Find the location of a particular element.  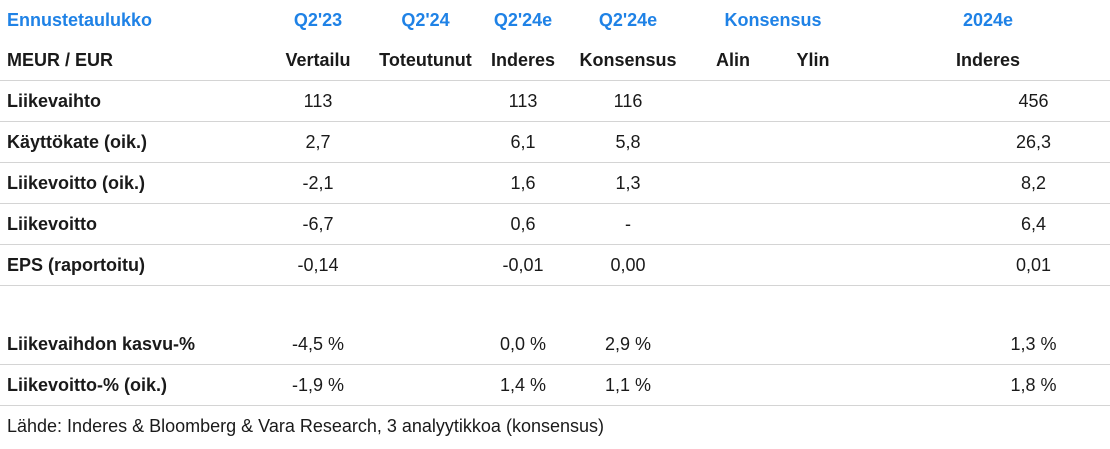

table-title: Ennustetaulukko is located at coordinates (80, 19).